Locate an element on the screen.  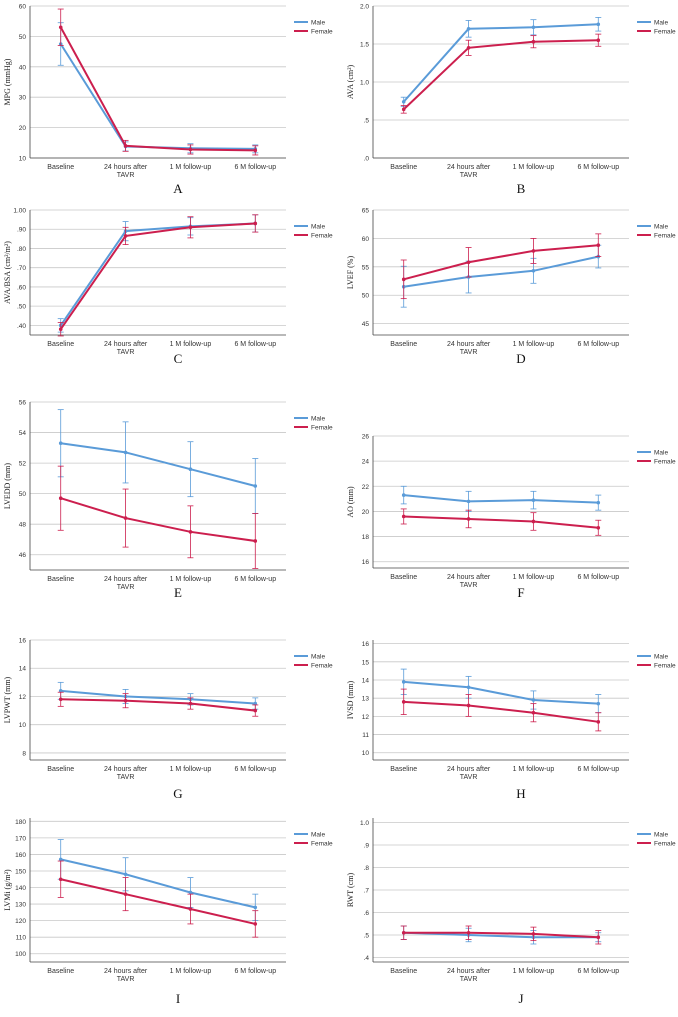
y-tick-label: 18 is located at coordinates (366, 537).